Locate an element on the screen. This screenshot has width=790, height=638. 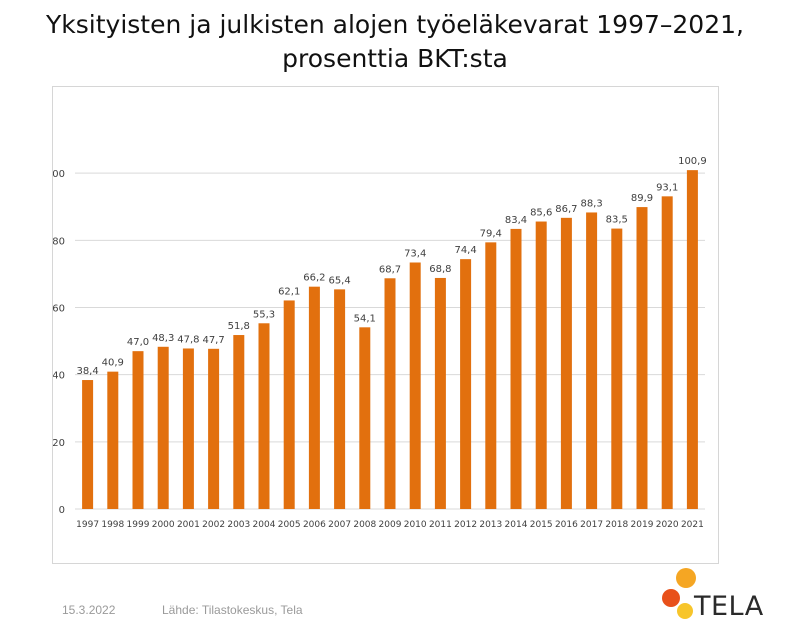
x-tick-label: 2000 is located at coordinates (163, 525).